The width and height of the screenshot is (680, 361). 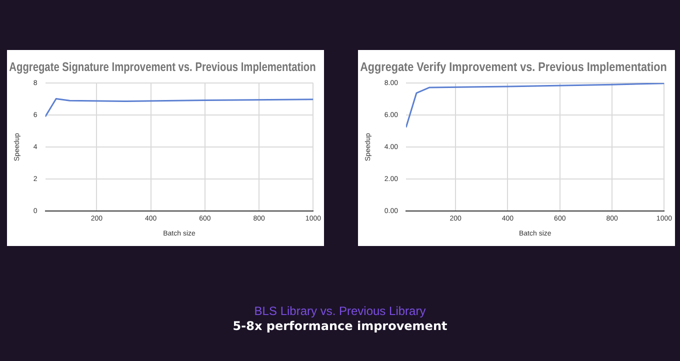 I want to click on chart-title: Aggregate Verify Improvement vs. Previous Implementation, so click(x=513, y=67).